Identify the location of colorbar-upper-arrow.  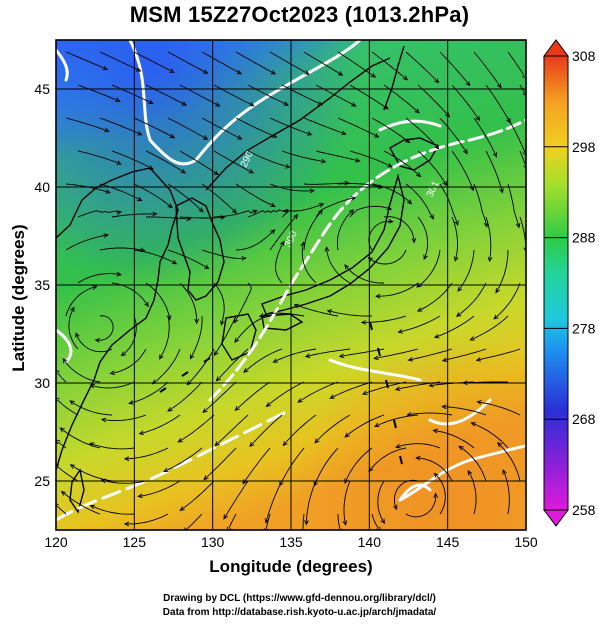
(556, 48).